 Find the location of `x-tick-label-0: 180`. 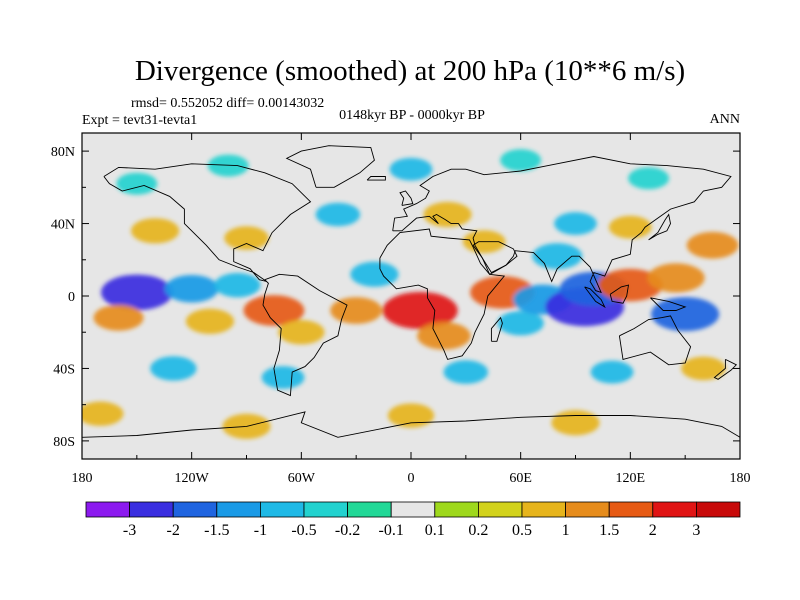

x-tick-label-0: 180 is located at coordinates (82, 478).